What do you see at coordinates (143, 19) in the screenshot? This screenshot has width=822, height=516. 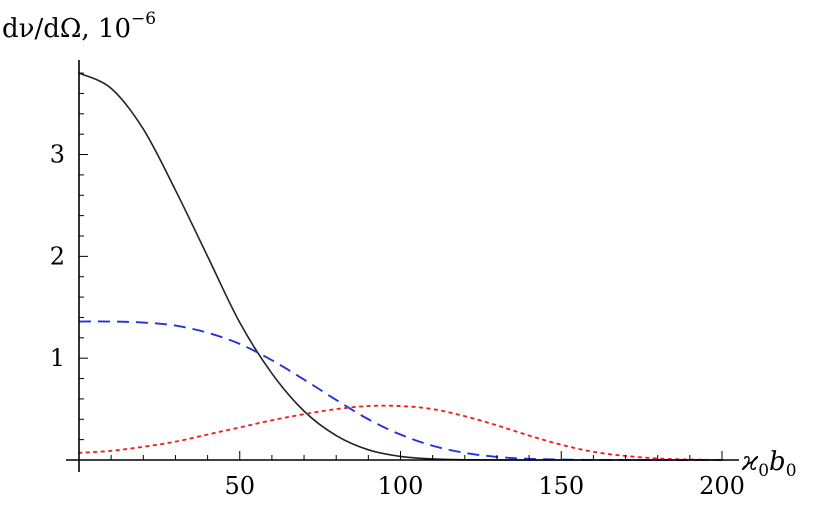 I see `y-axis-label-exponent: −6` at bounding box center [143, 19].